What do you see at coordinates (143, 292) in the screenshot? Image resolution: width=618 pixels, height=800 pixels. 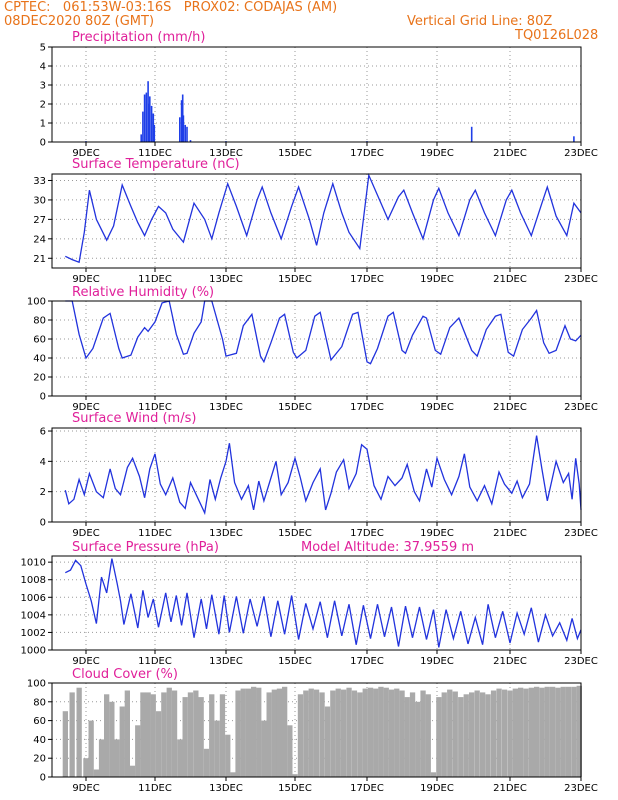 I see `panel-title: Relative Humidity (%)` at bounding box center [143, 292].